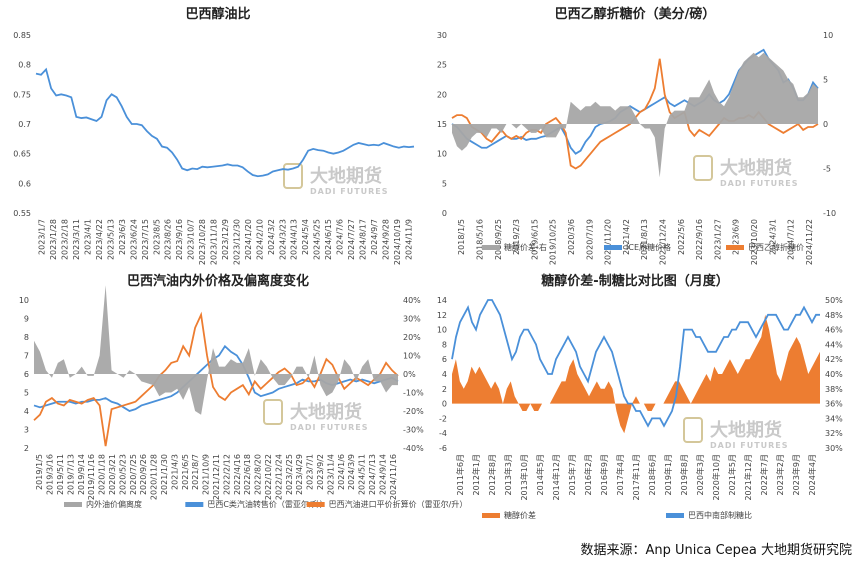 This screenshot has width=862, height=566. What do you see at coordinates (812, 474) in the screenshot?
I see `x-tick-label: 2024年4月` at bounding box center [812, 474].